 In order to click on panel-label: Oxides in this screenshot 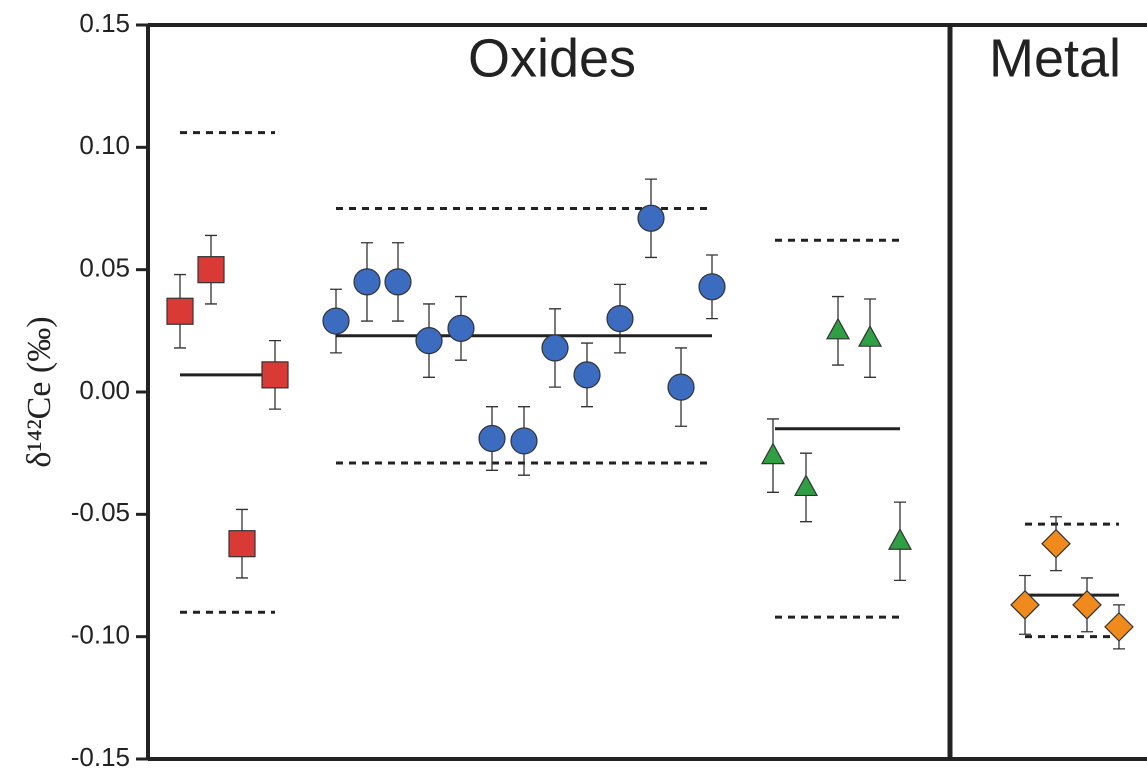, I will do `click(552, 58)`.